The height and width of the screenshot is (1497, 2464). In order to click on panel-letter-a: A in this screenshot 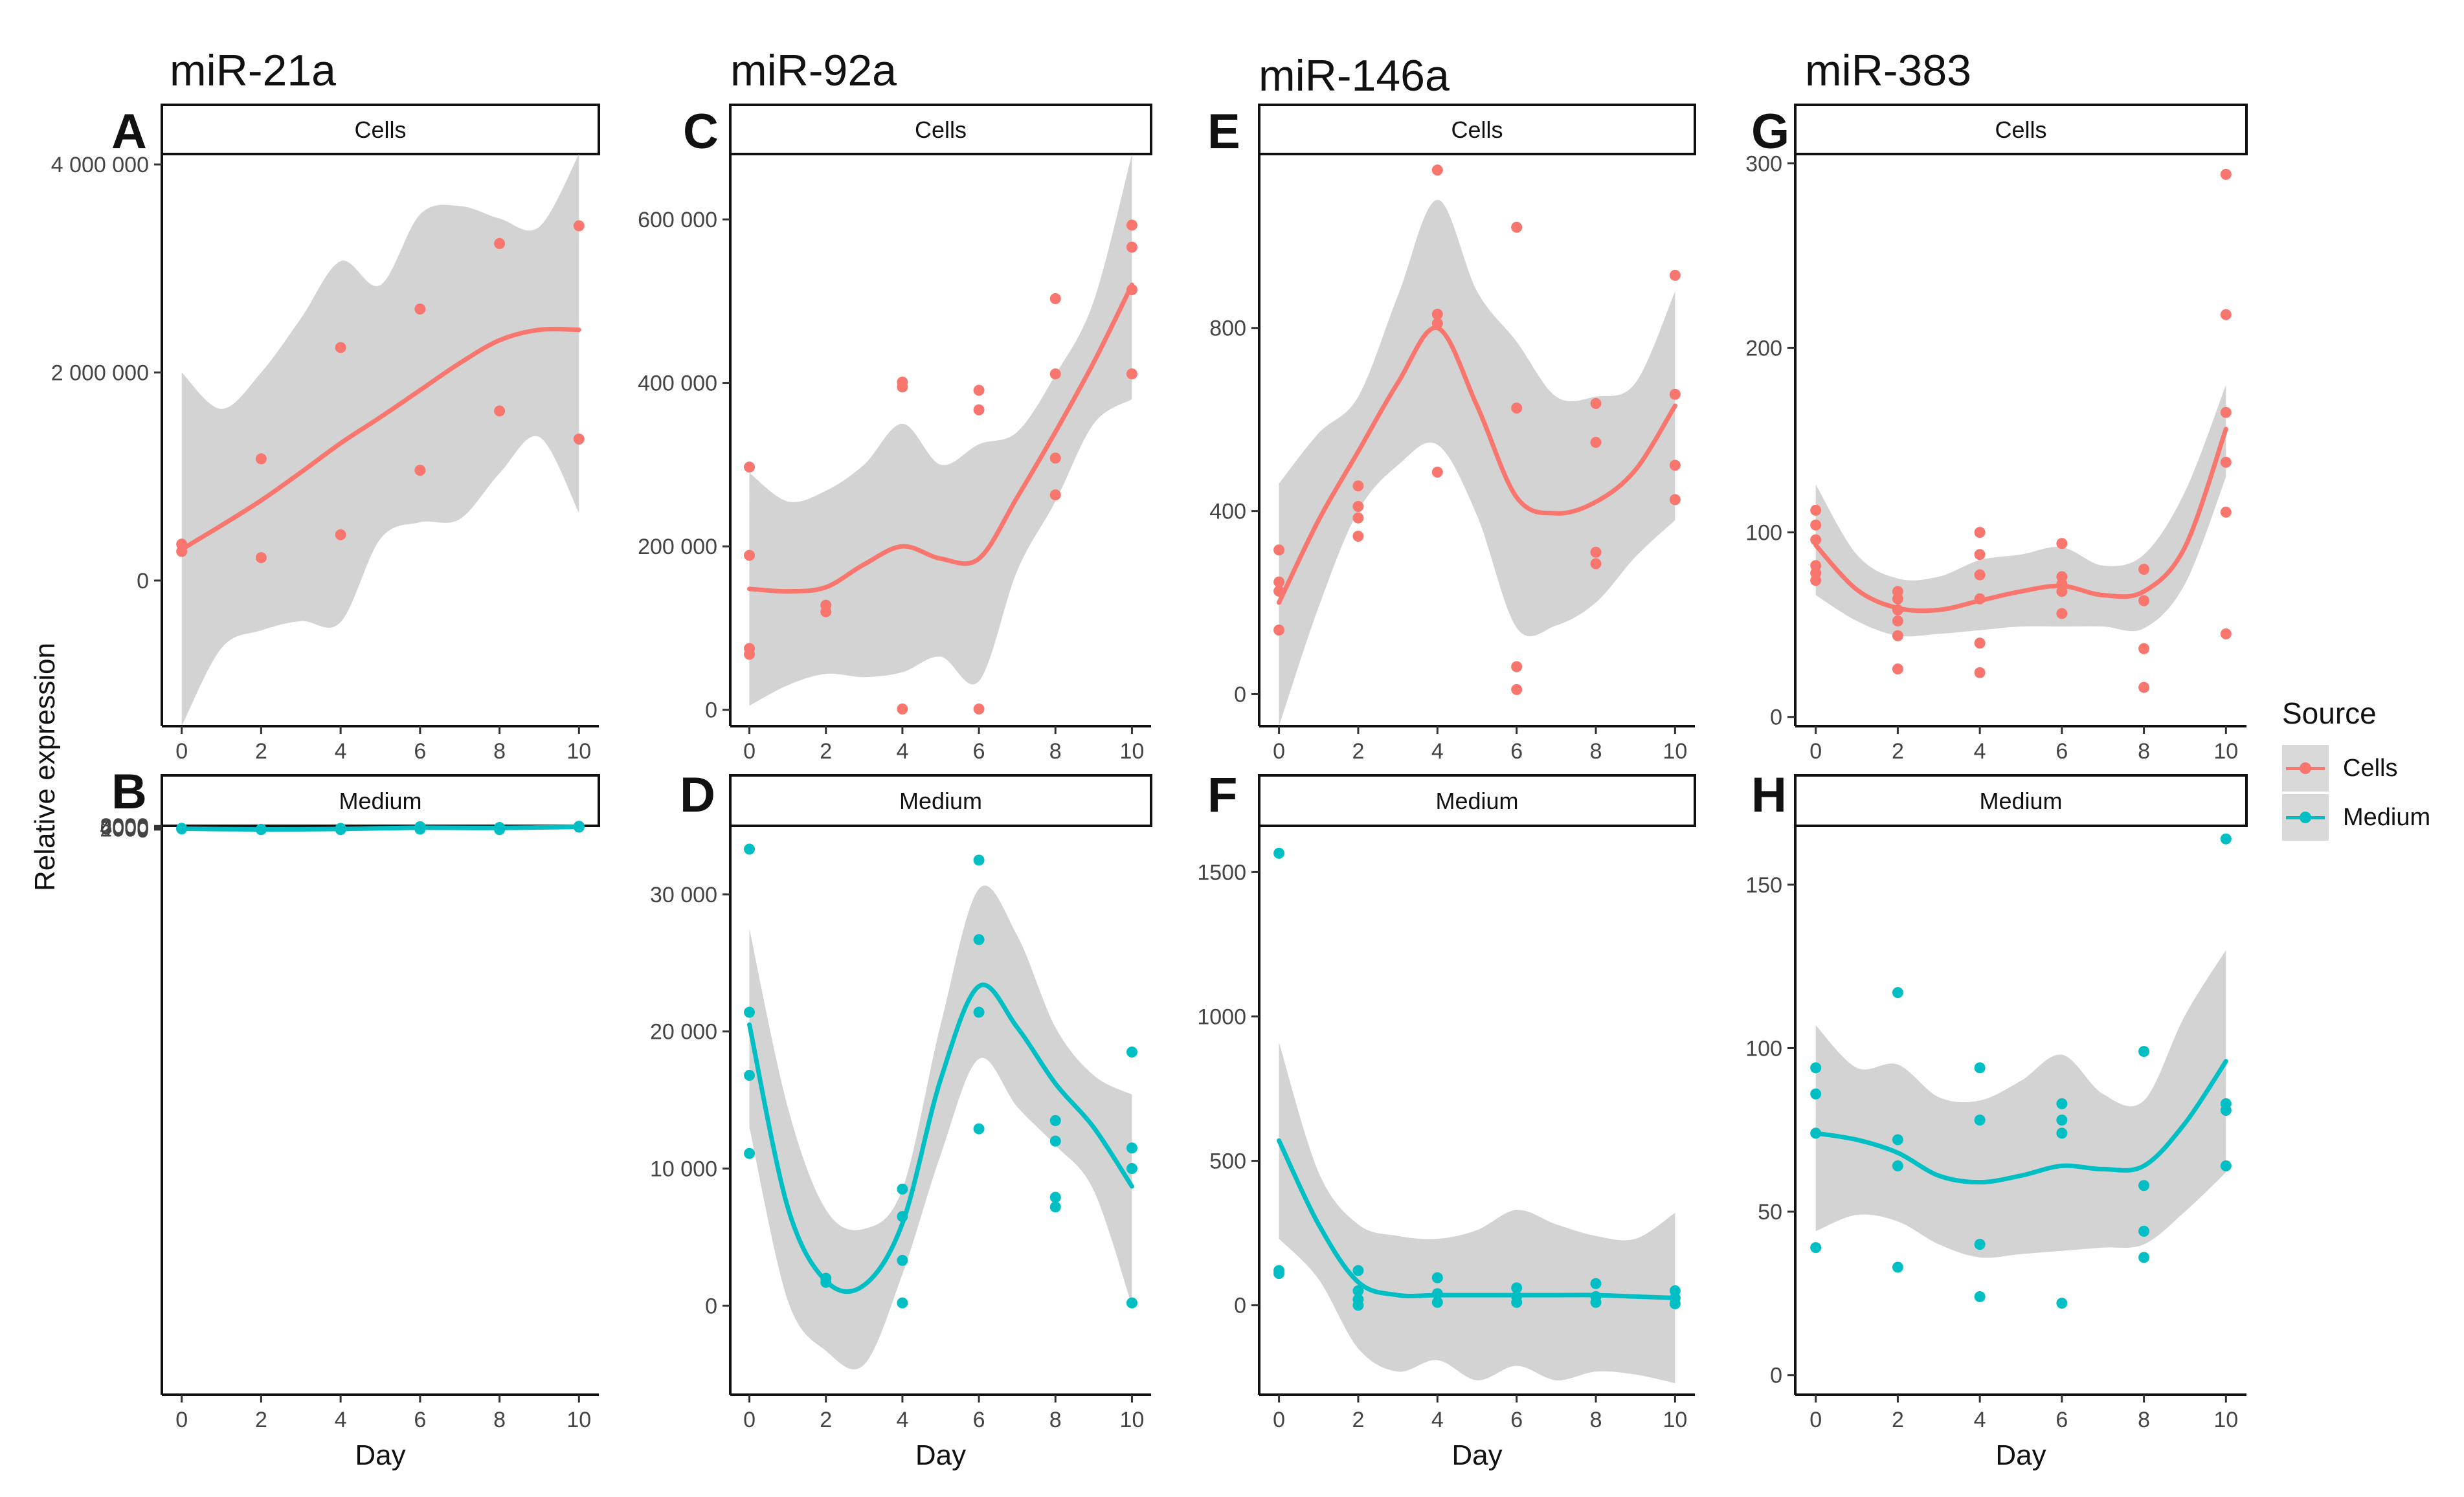, I will do `click(129, 132)`.